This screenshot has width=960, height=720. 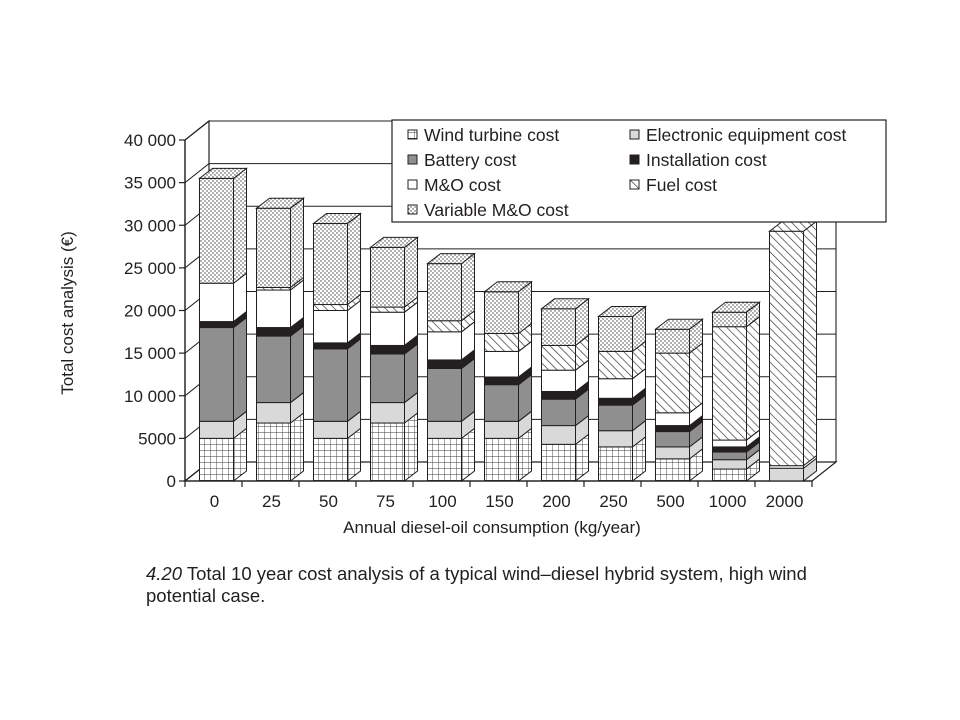 What do you see at coordinates (150, 353) in the screenshot?
I see `y-tick-label: 15 000` at bounding box center [150, 353].